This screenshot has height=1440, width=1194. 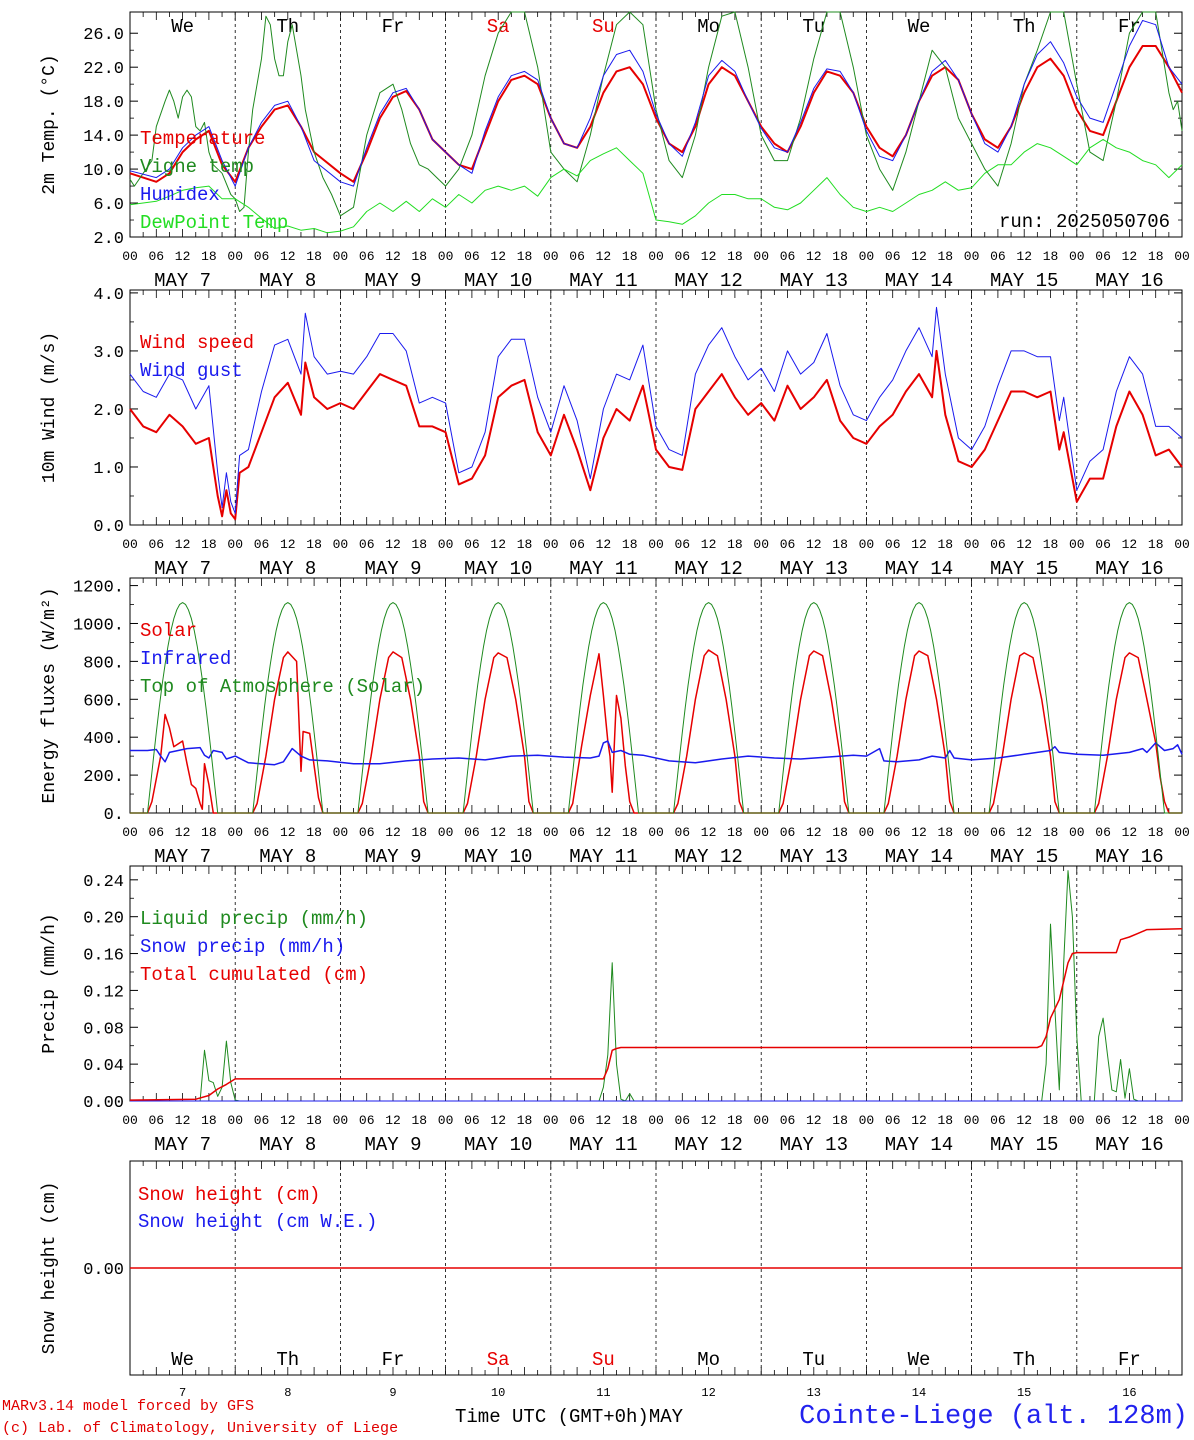 I want to click on series-line-top-of-atmosphere-solar-, so click(x=656, y=708).